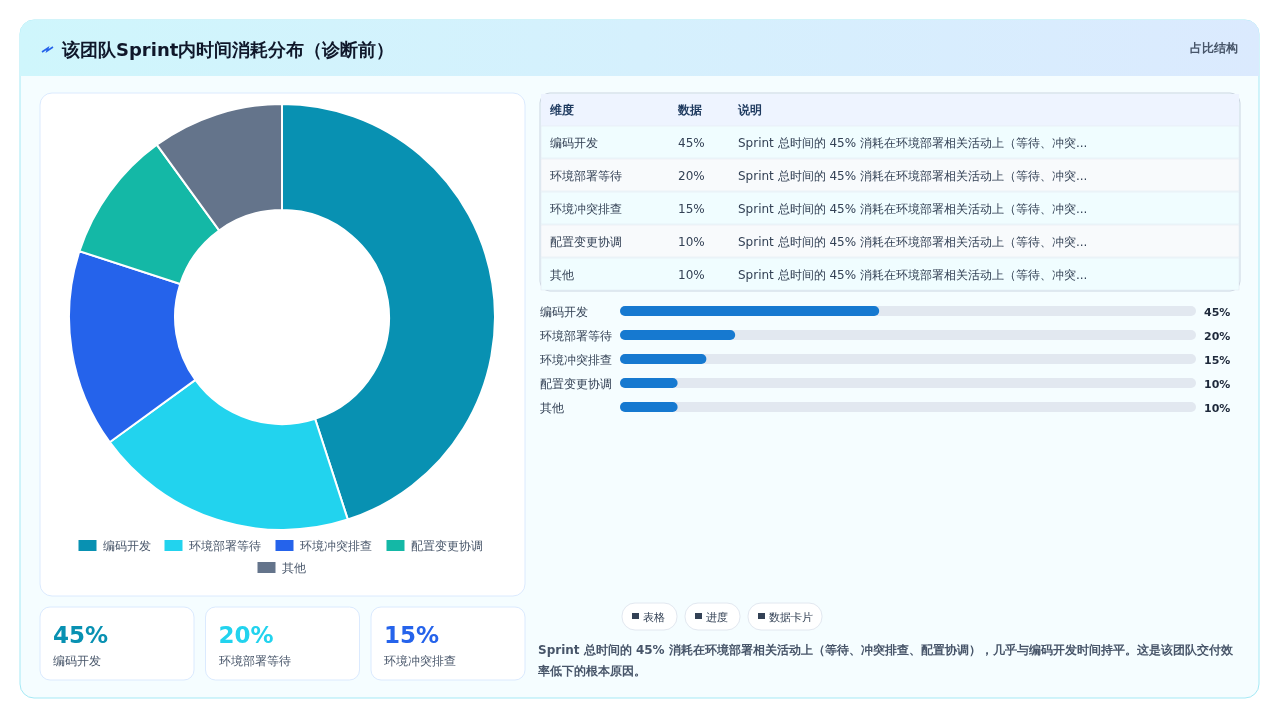 The image size is (1280, 720). I want to click on legend-label: 环境冲突排查, so click(335, 546).